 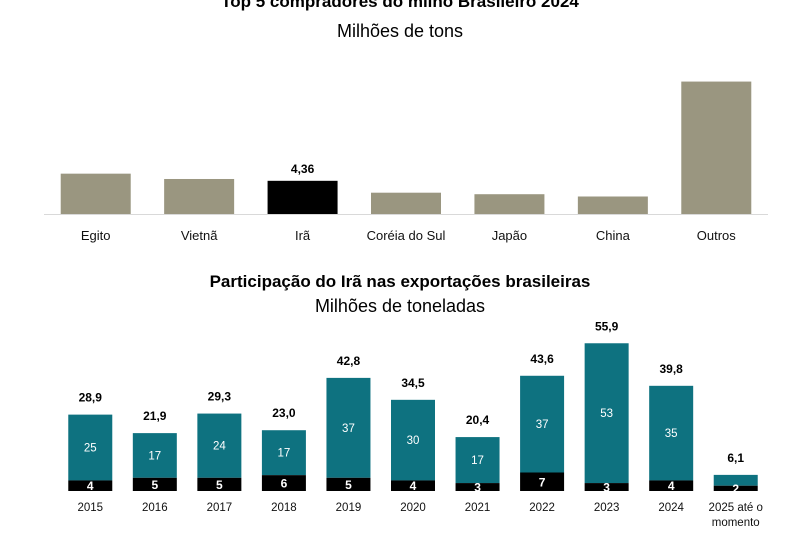 I want to click on chart1-xtick-0: Egito, so click(x=96, y=235).